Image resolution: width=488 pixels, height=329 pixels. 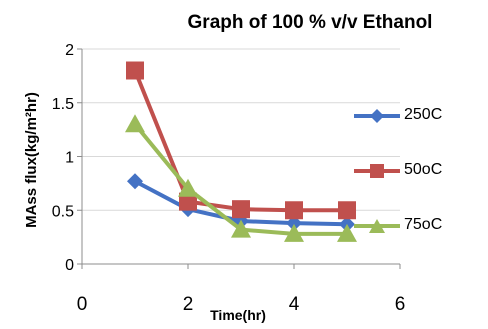 I want to click on legend-swatch-250c, so click(x=377, y=116).